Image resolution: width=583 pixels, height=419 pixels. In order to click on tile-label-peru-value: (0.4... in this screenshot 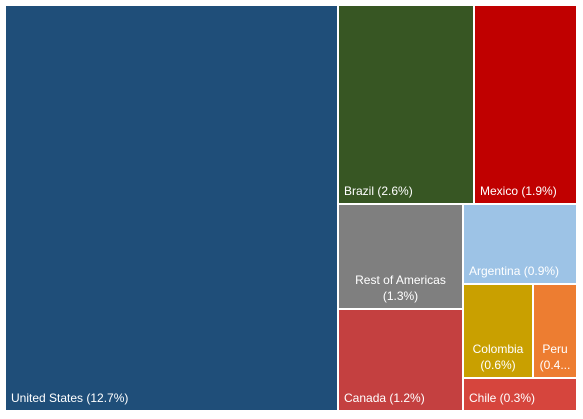, I will do `click(555, 365)`.